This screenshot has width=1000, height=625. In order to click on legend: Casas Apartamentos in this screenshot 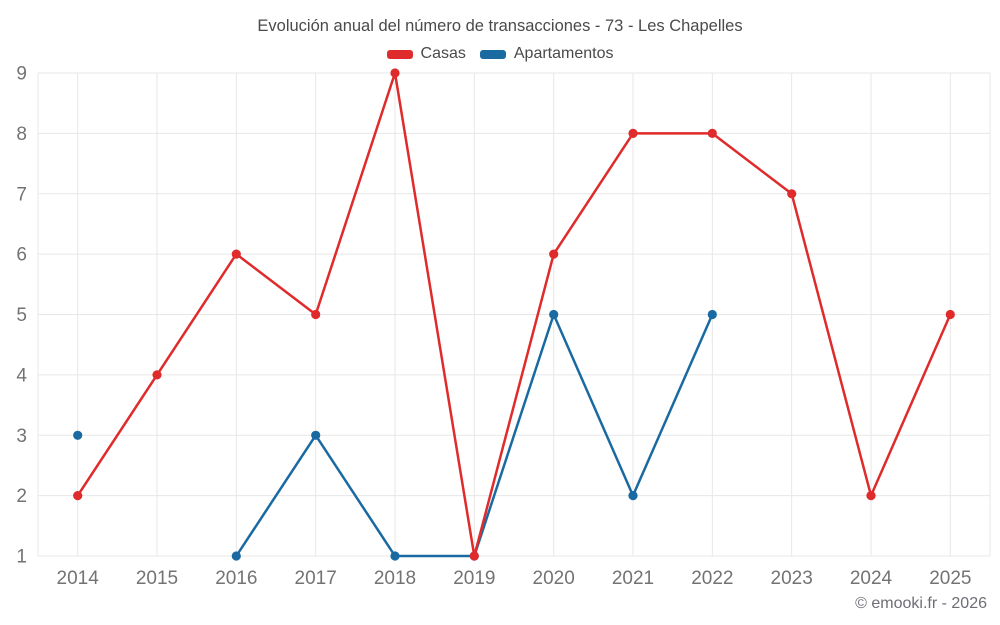, I will do `click(500, 54)`.